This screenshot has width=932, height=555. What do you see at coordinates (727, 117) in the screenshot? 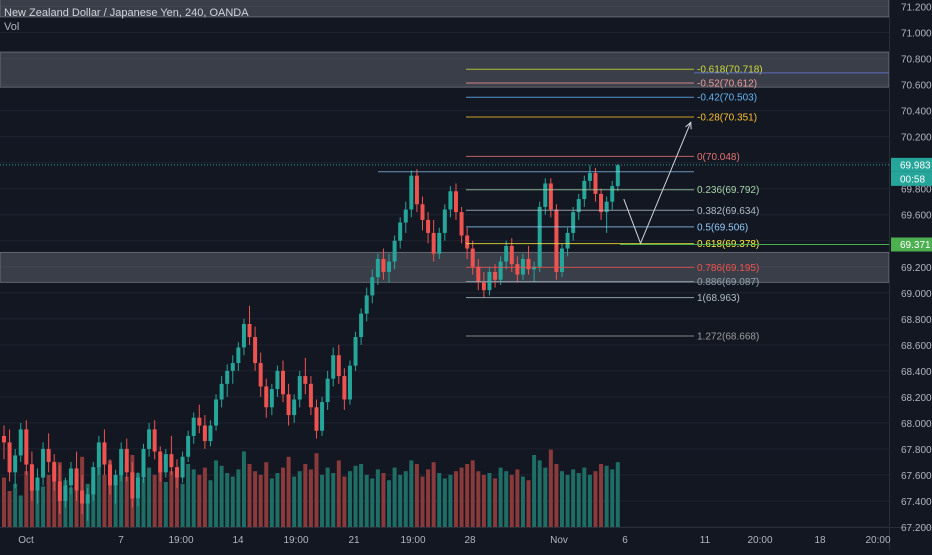
I see `fib-level-label: -0.28(70.351)` at bounding box center [727, 117].